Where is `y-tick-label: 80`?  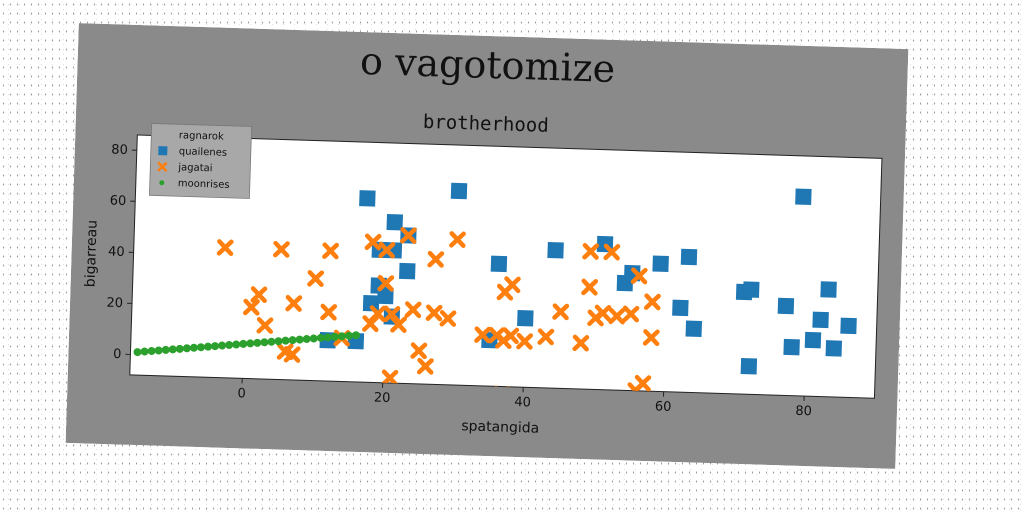 y-tick-label: 80 is located at coordinates (119, 150).